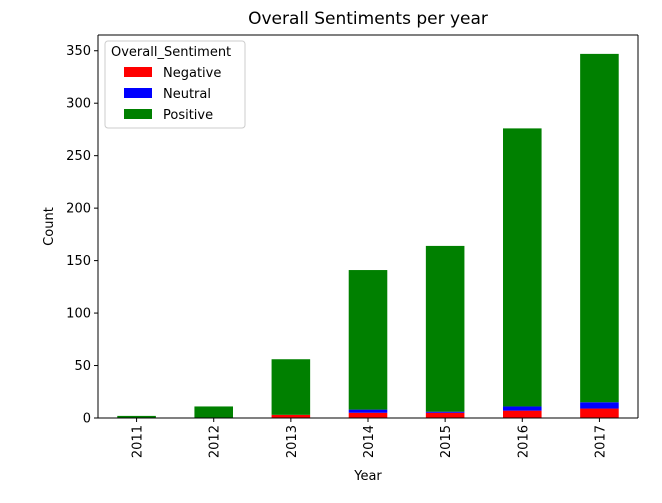  I want to click on legend-label-neutral: Neutral, so click(187, 94).